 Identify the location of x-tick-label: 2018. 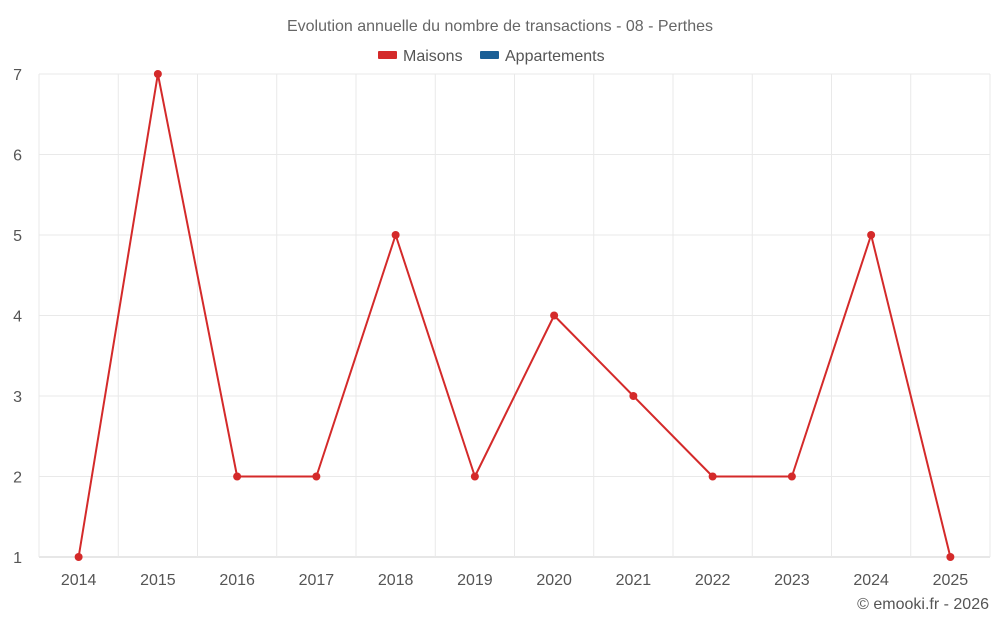
(396, 580).